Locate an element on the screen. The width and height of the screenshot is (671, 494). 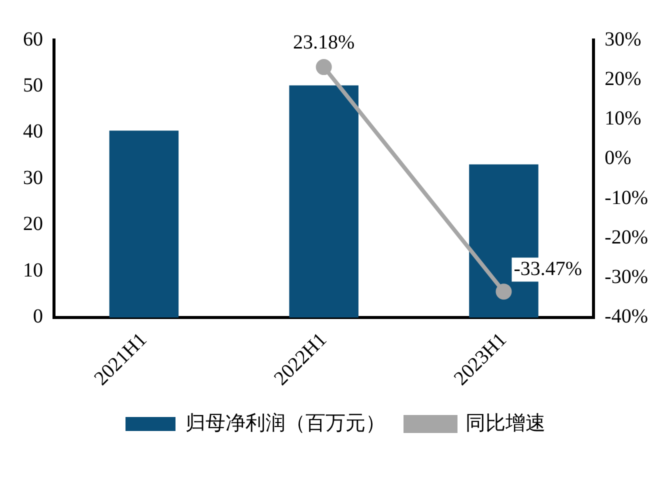
y2-tick-label: 0% is located at coordinates (618, 158).